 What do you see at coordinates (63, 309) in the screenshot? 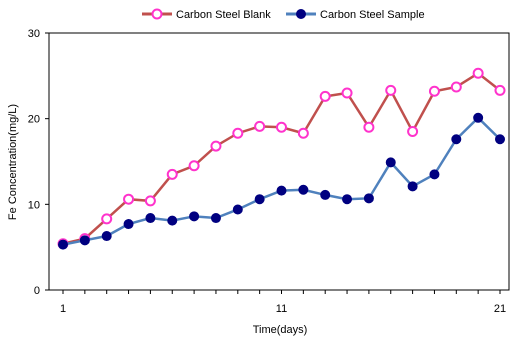
I see `x-tick-label: 1` at bounding box center [63, 309].